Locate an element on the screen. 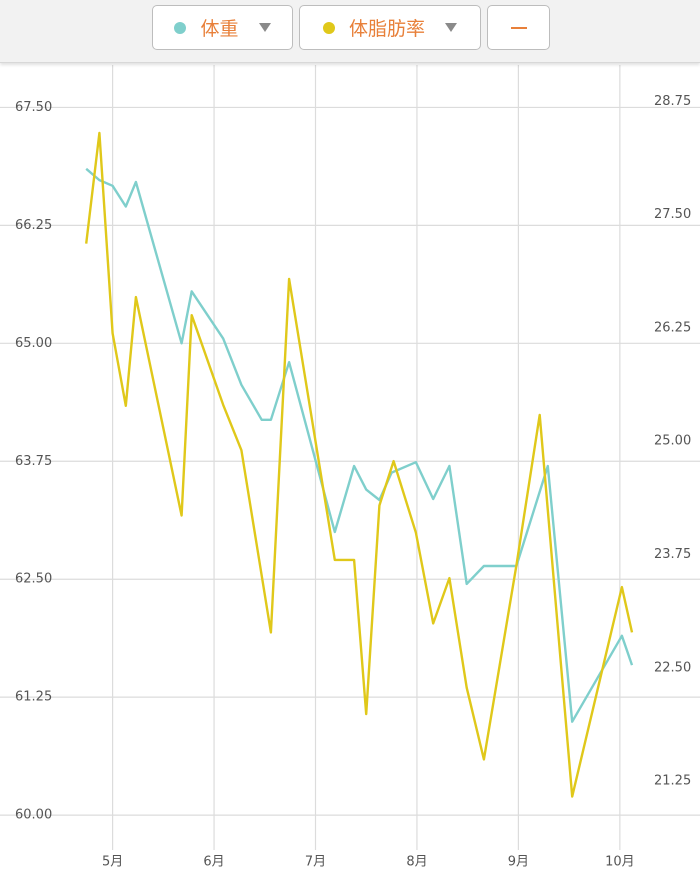 The image size is (700, 875). y2-tick-label: 26.25 is located at coordinates (672, 327).